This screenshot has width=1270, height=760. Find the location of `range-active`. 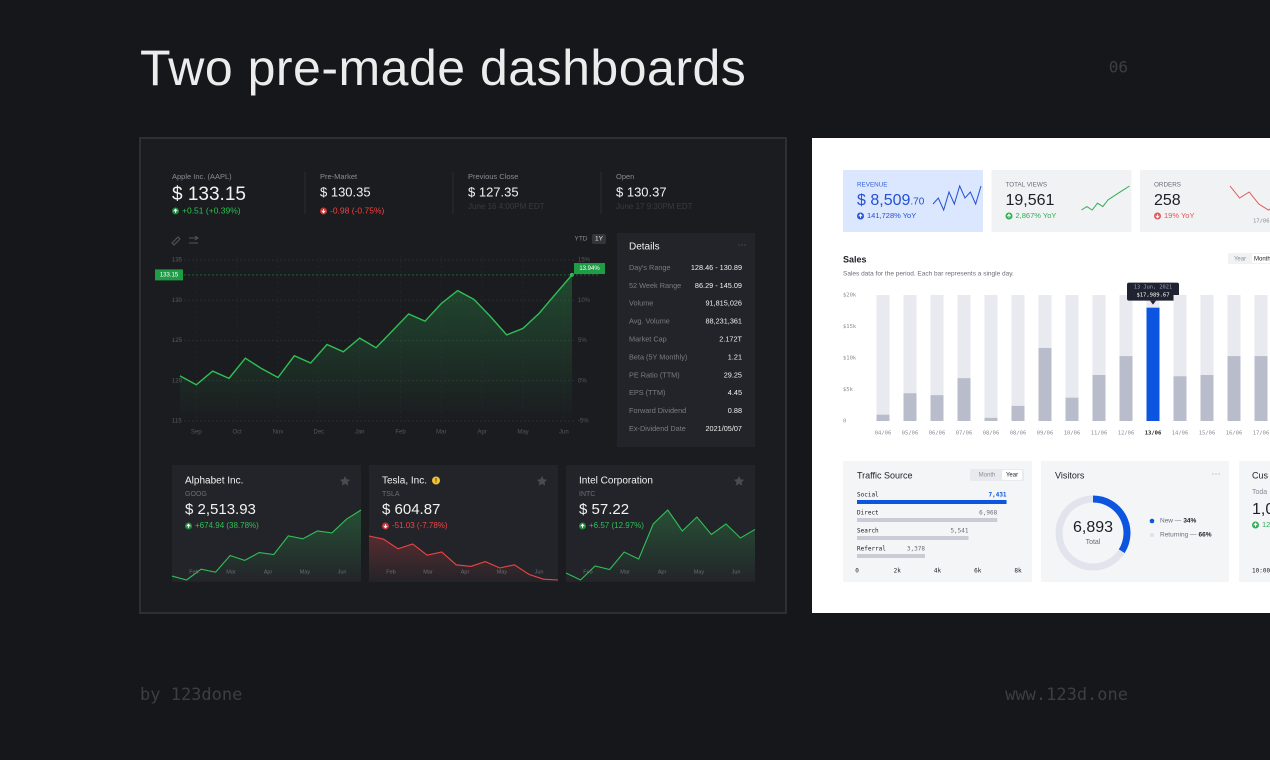

range-active is located at coordinates (599, 239).